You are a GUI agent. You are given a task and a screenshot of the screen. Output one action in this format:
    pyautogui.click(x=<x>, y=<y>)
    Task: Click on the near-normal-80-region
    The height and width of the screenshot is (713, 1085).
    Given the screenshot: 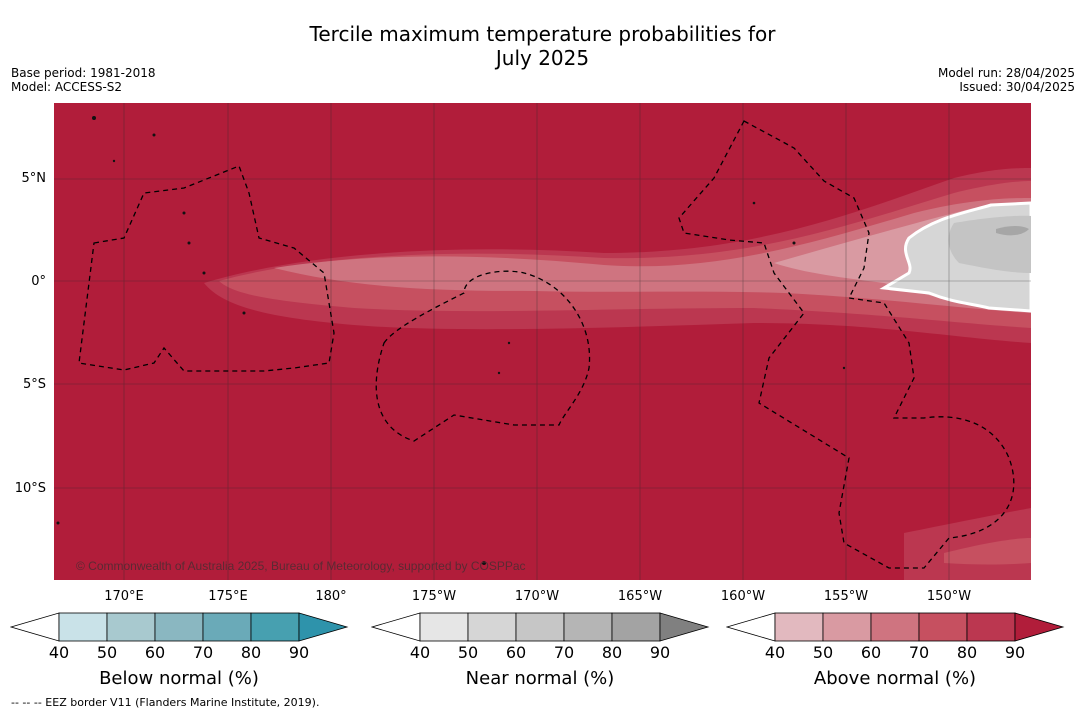 What is the action you would take?
    pyautogui.click(x=1012, y=231)
    